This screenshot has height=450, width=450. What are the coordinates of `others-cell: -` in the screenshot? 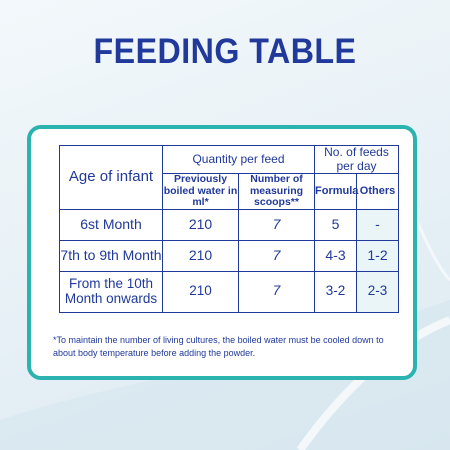 It's located at (377, 224).